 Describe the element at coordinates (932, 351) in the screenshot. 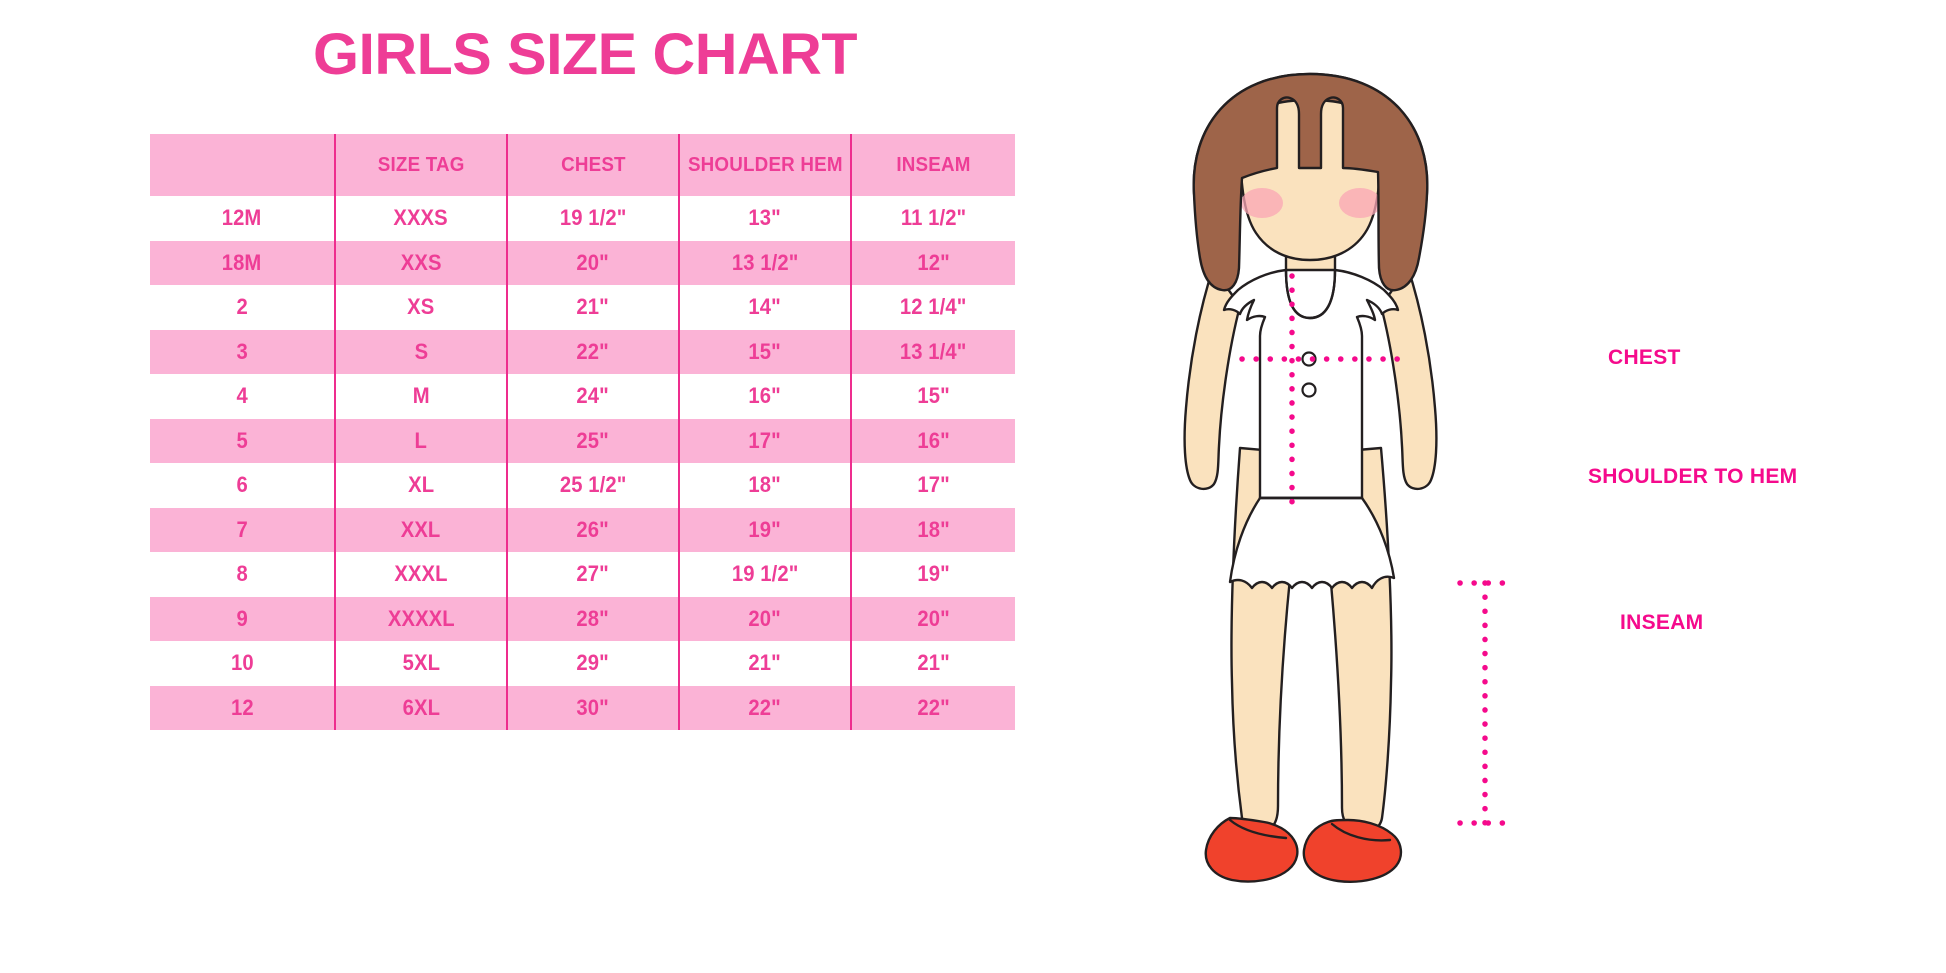

I see `cell-inseam: 13 1/4"` at that location.